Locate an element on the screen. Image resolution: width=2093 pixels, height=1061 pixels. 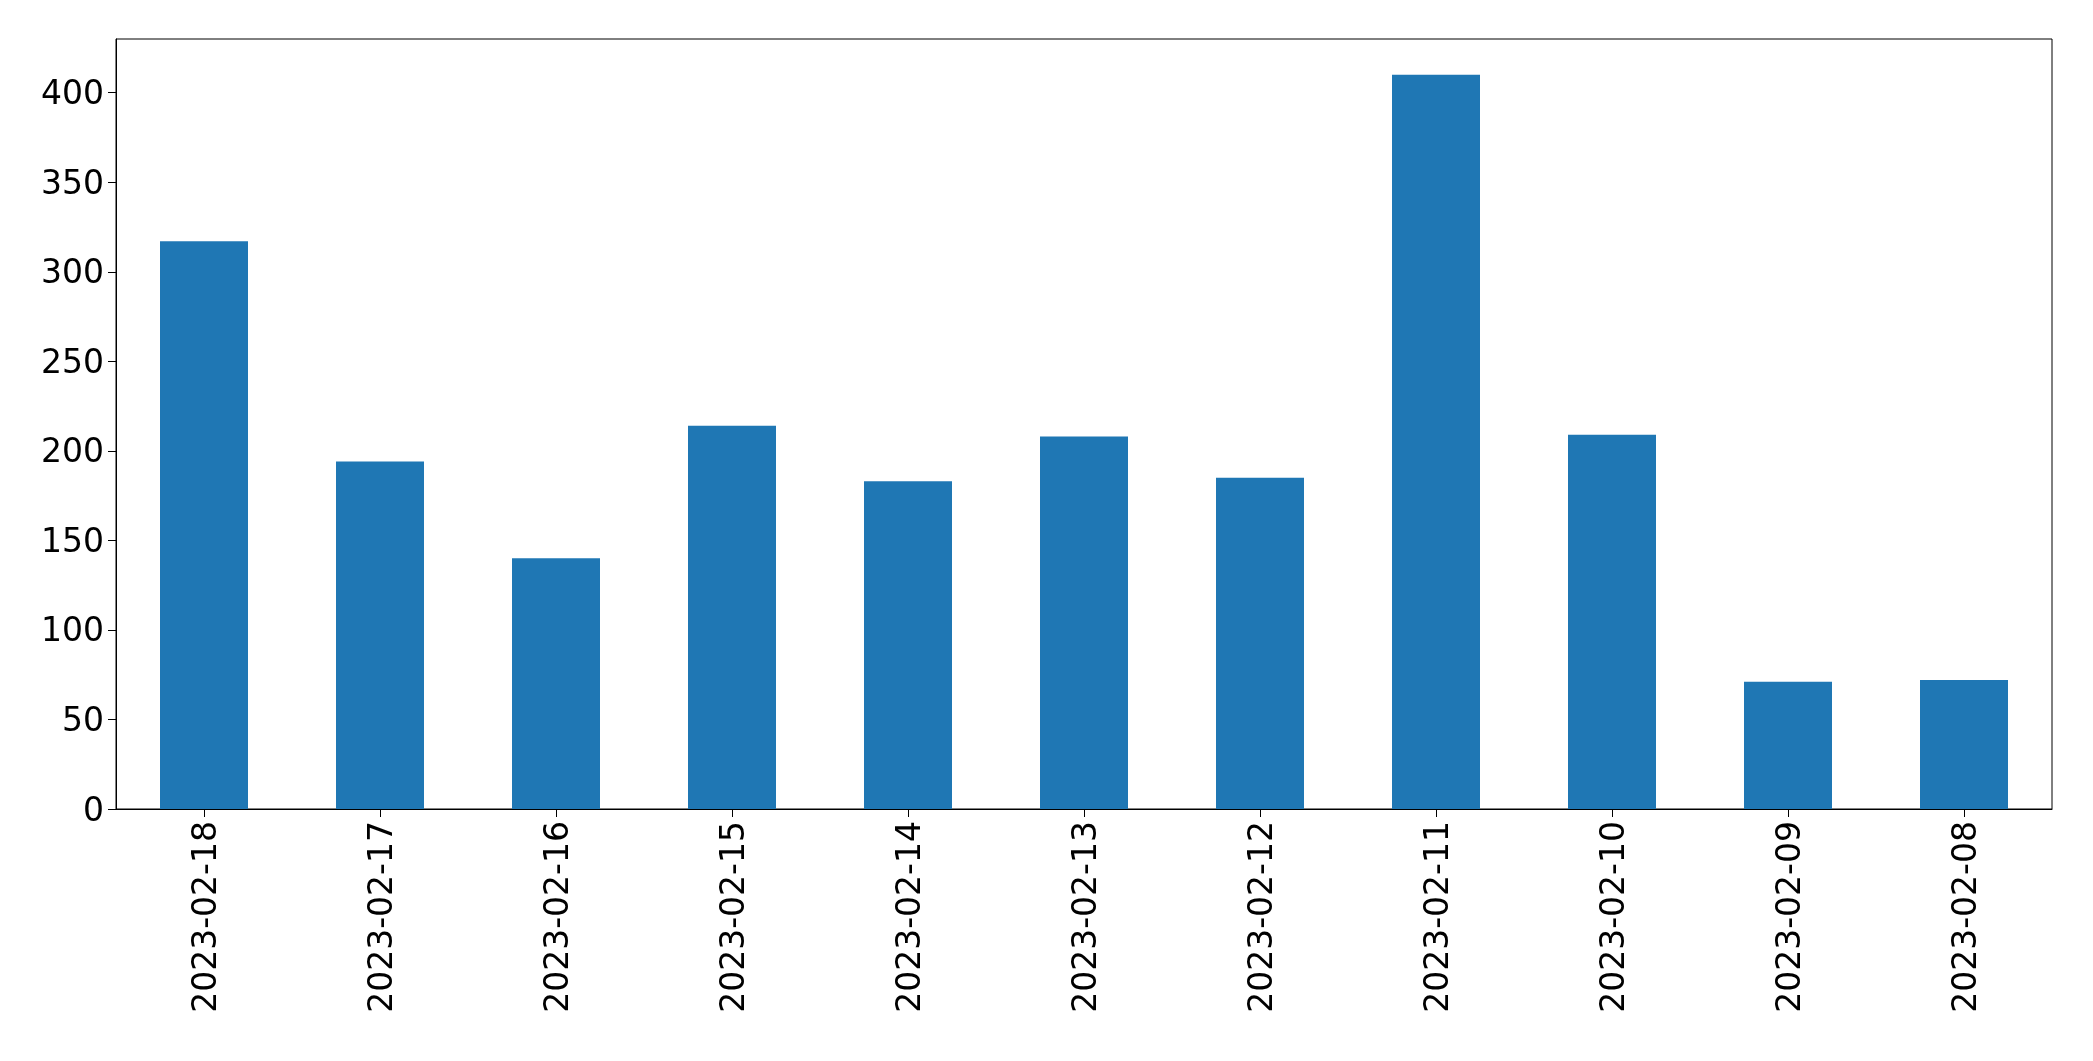
x-tick-label: 2023-02-08 is located at coordinates (1964, 917).